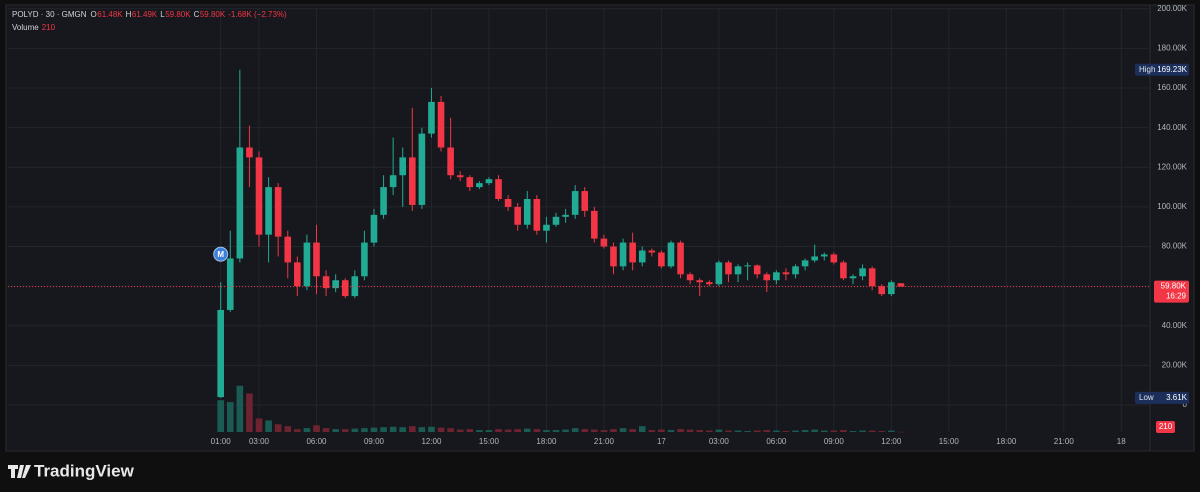 The image size is (1200, 492). What do you see at coordinates (197, 14) in the screenshot?
I see `ohlc-key: C` at bounding box center [197, 14].